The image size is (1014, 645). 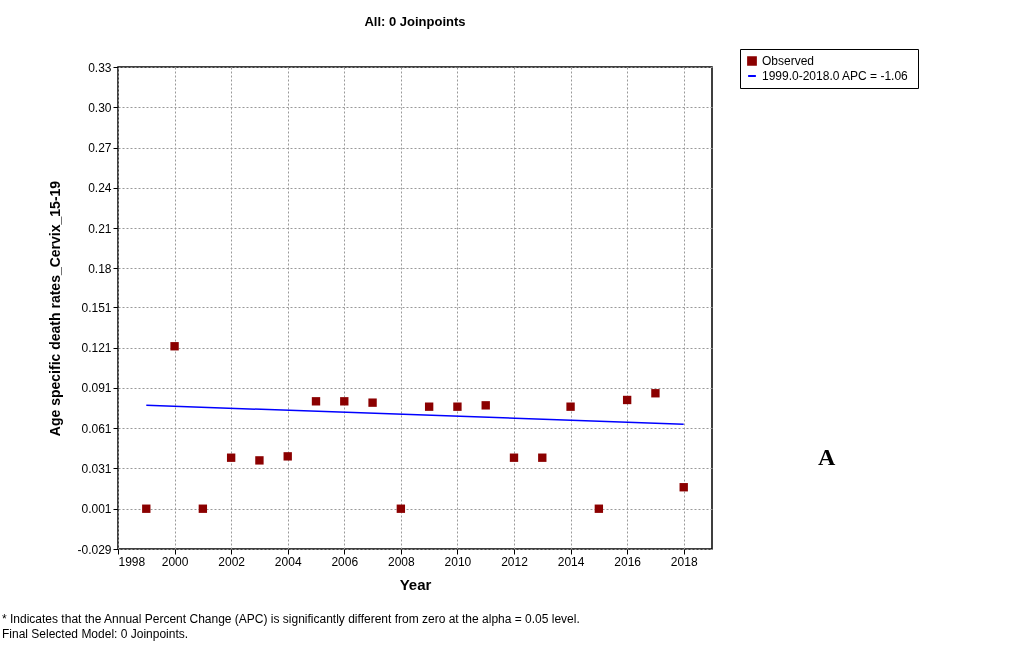 I want to click on x-tick-label: 2016, so click(x=628, y=561).